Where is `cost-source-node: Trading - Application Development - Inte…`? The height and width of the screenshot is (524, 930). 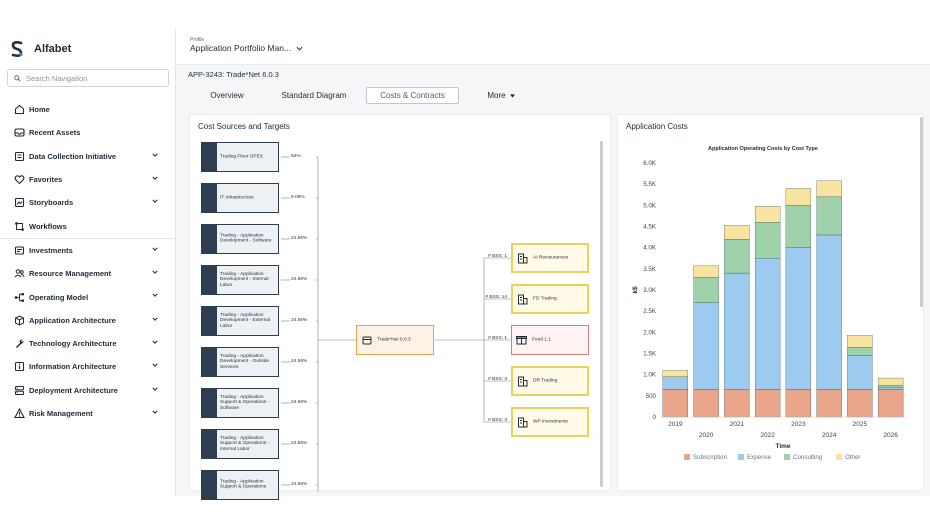
cost-source-node: Trading - Application Development - Inte… is located at coordinates (240, 280).